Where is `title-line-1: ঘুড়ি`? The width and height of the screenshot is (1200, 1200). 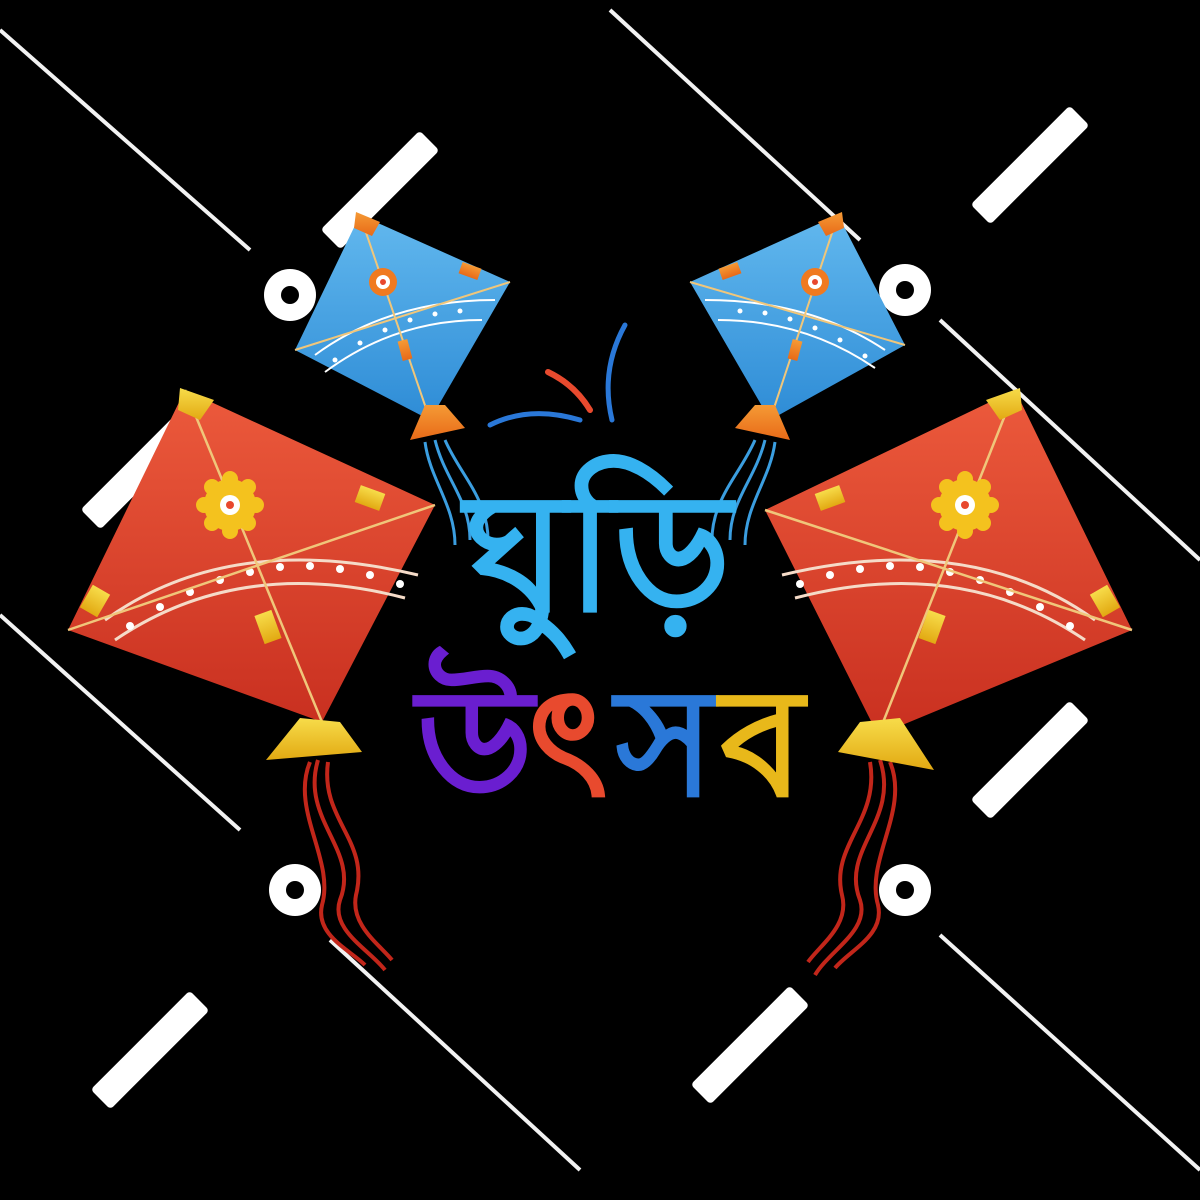 title-line-1: ঘুড়ি is located at coordinates (598, 556).